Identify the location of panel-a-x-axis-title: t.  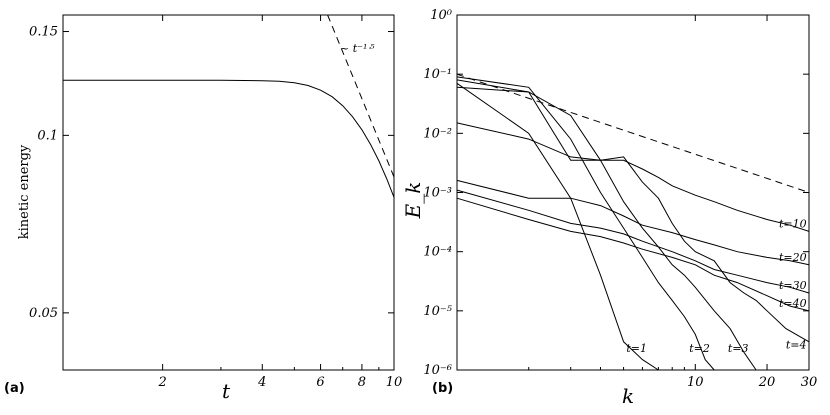
(226, 391).